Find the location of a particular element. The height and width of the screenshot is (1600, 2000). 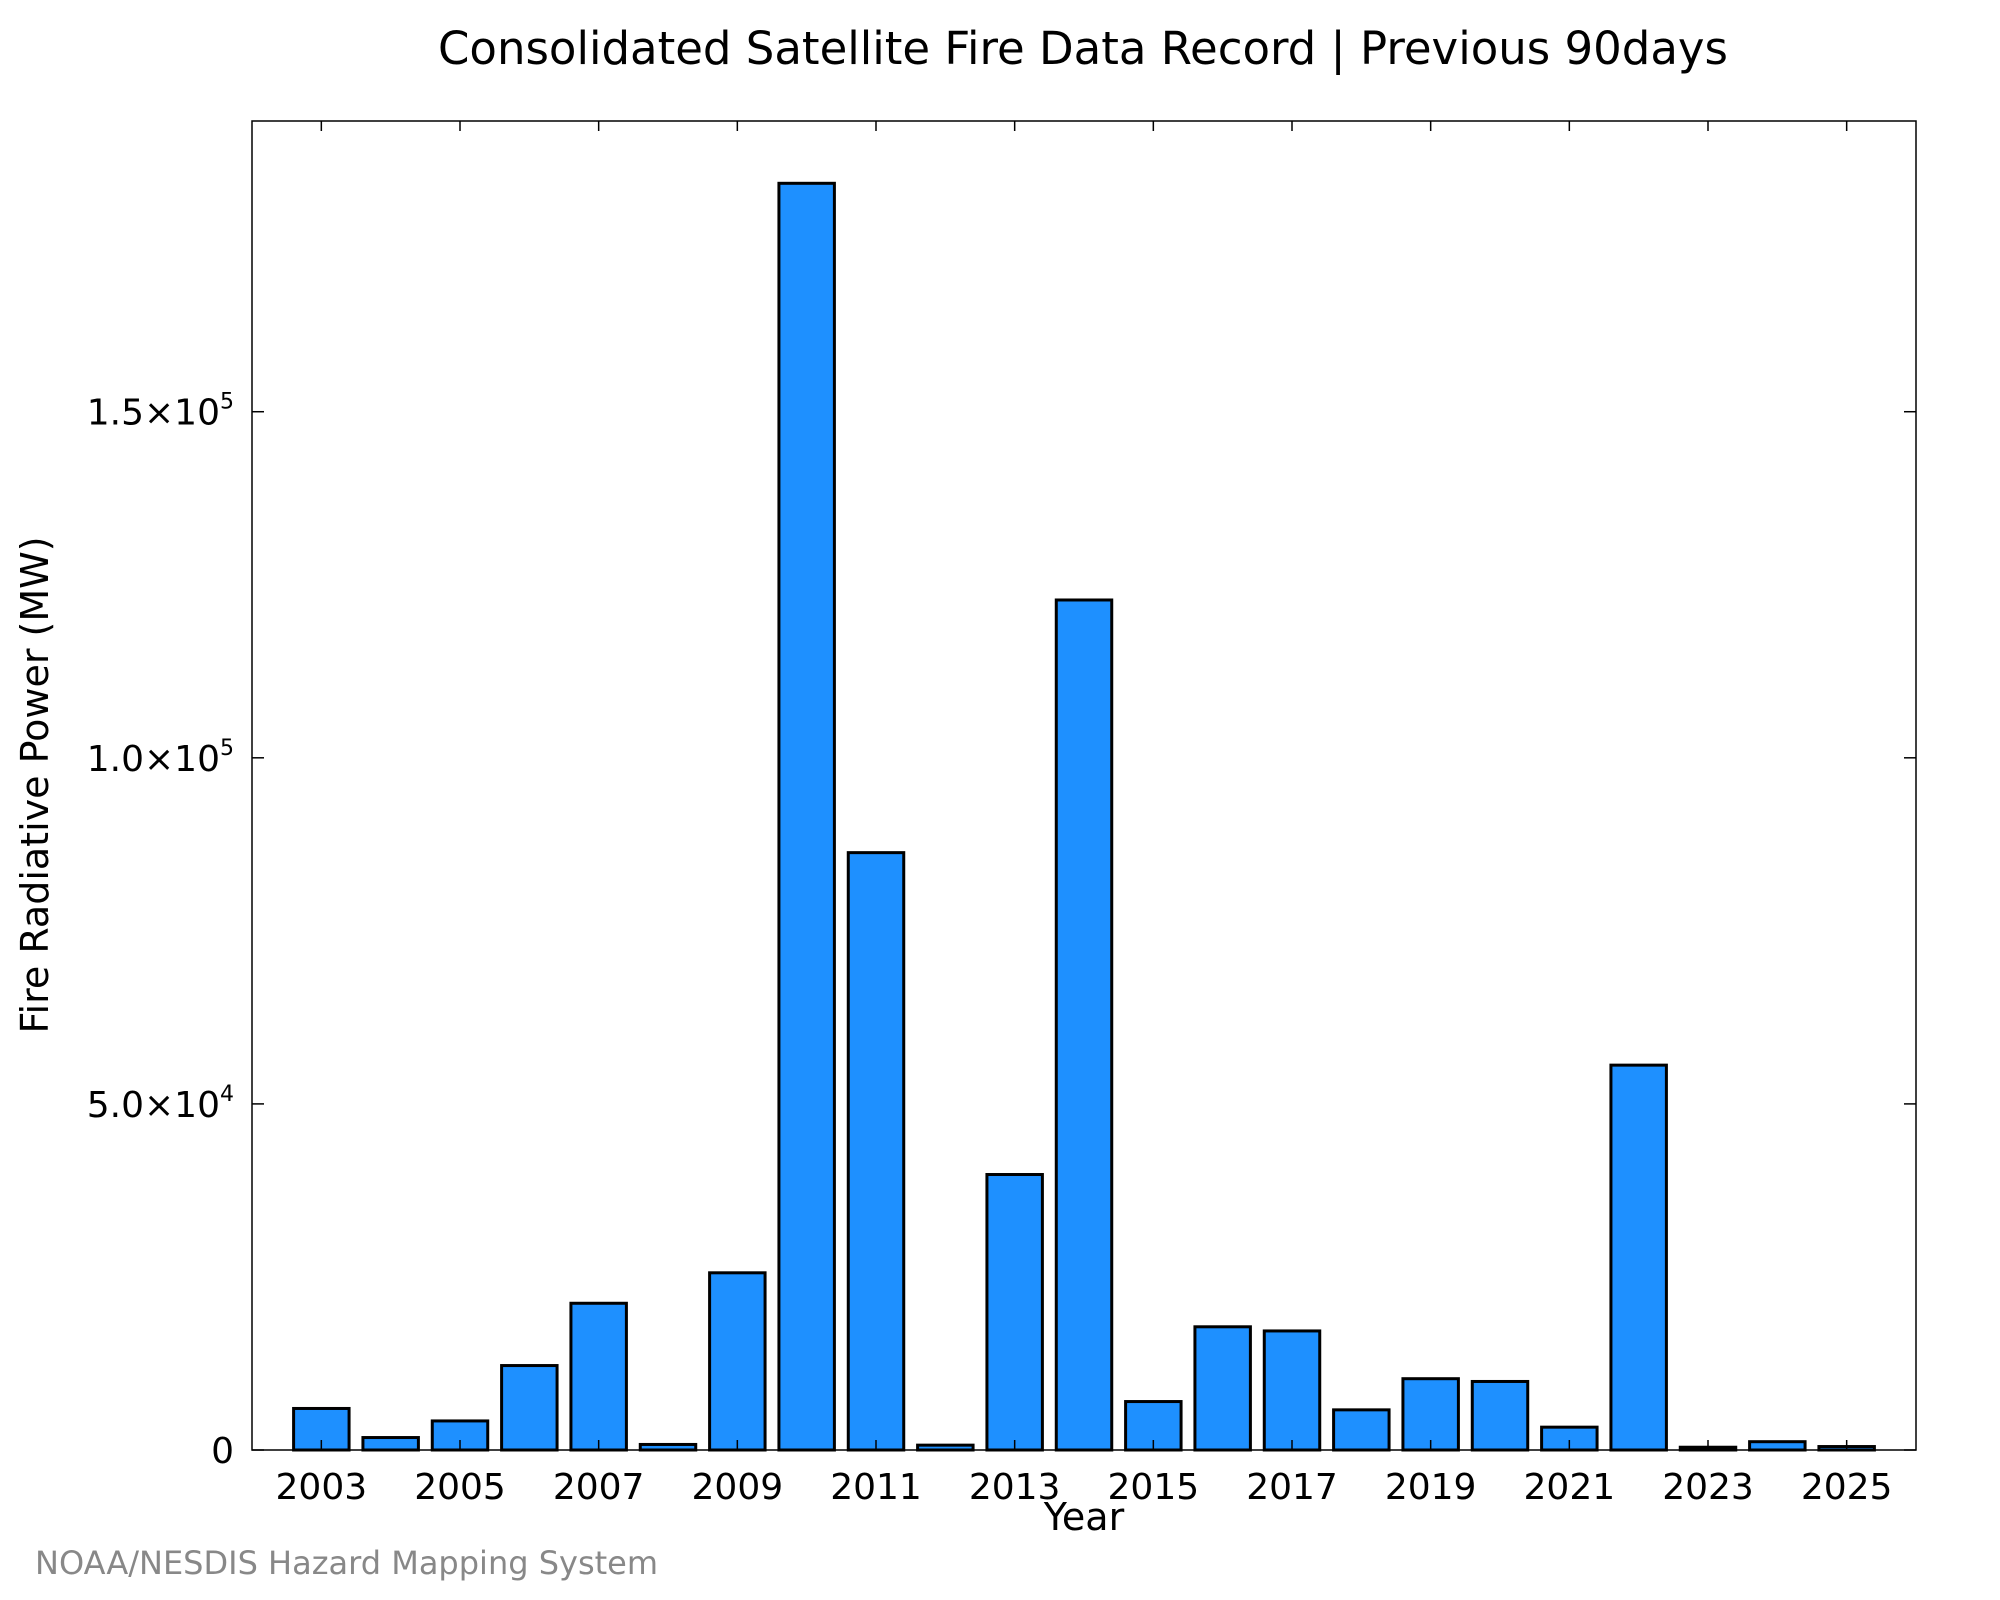

bar-2019 is located at coordinates (1430, 1414).